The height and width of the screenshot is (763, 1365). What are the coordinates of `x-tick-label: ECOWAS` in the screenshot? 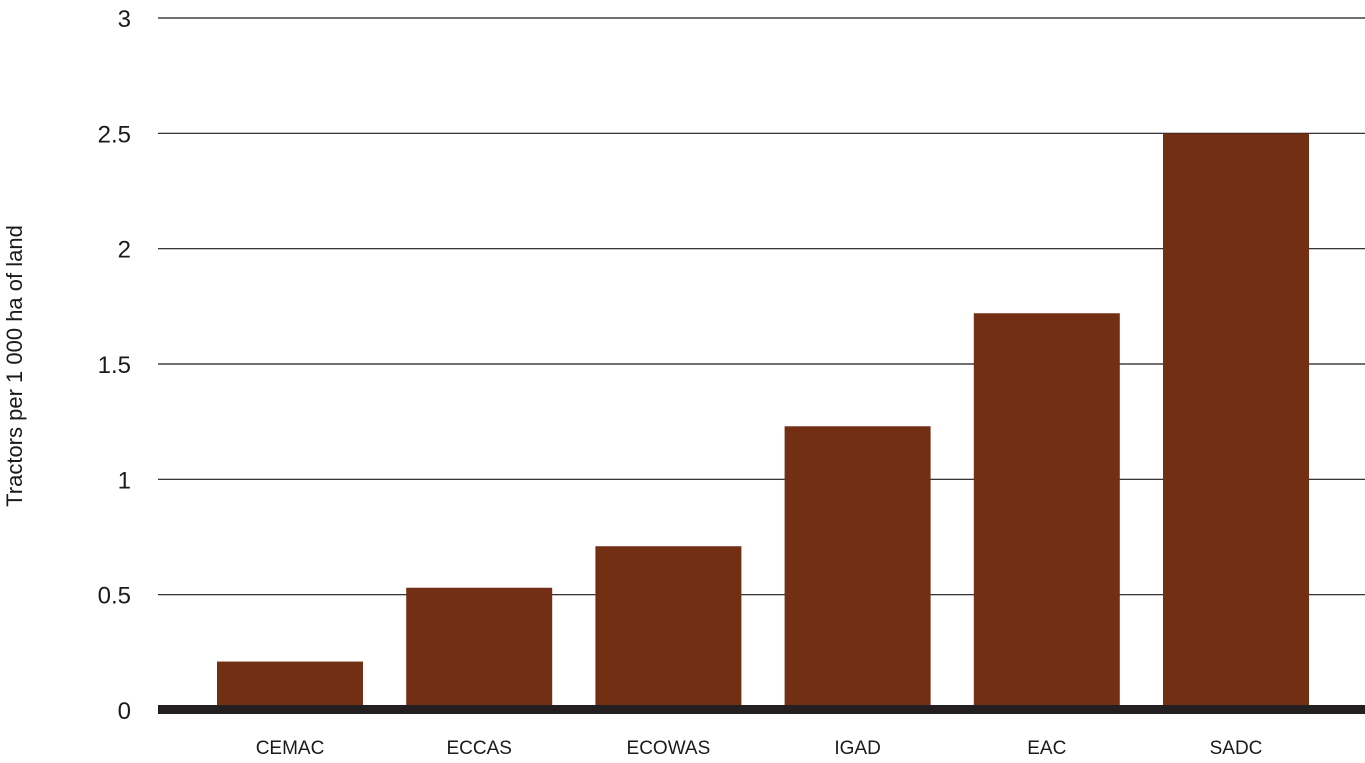 It's located at (669, 748).